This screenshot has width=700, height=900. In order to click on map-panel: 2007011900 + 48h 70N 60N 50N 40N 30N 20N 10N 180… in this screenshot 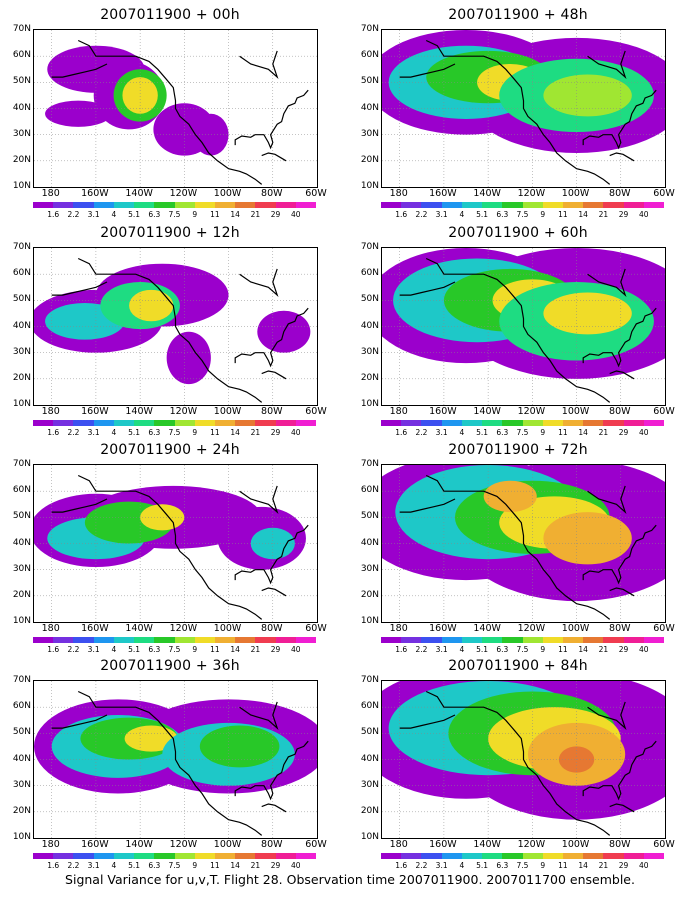, I will do `click(518, 114)`.